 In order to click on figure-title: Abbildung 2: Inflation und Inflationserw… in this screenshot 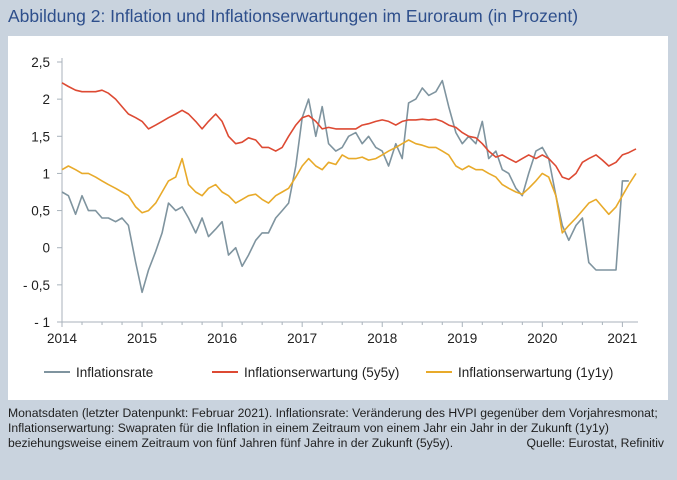, I will do `click(293, 16)`.